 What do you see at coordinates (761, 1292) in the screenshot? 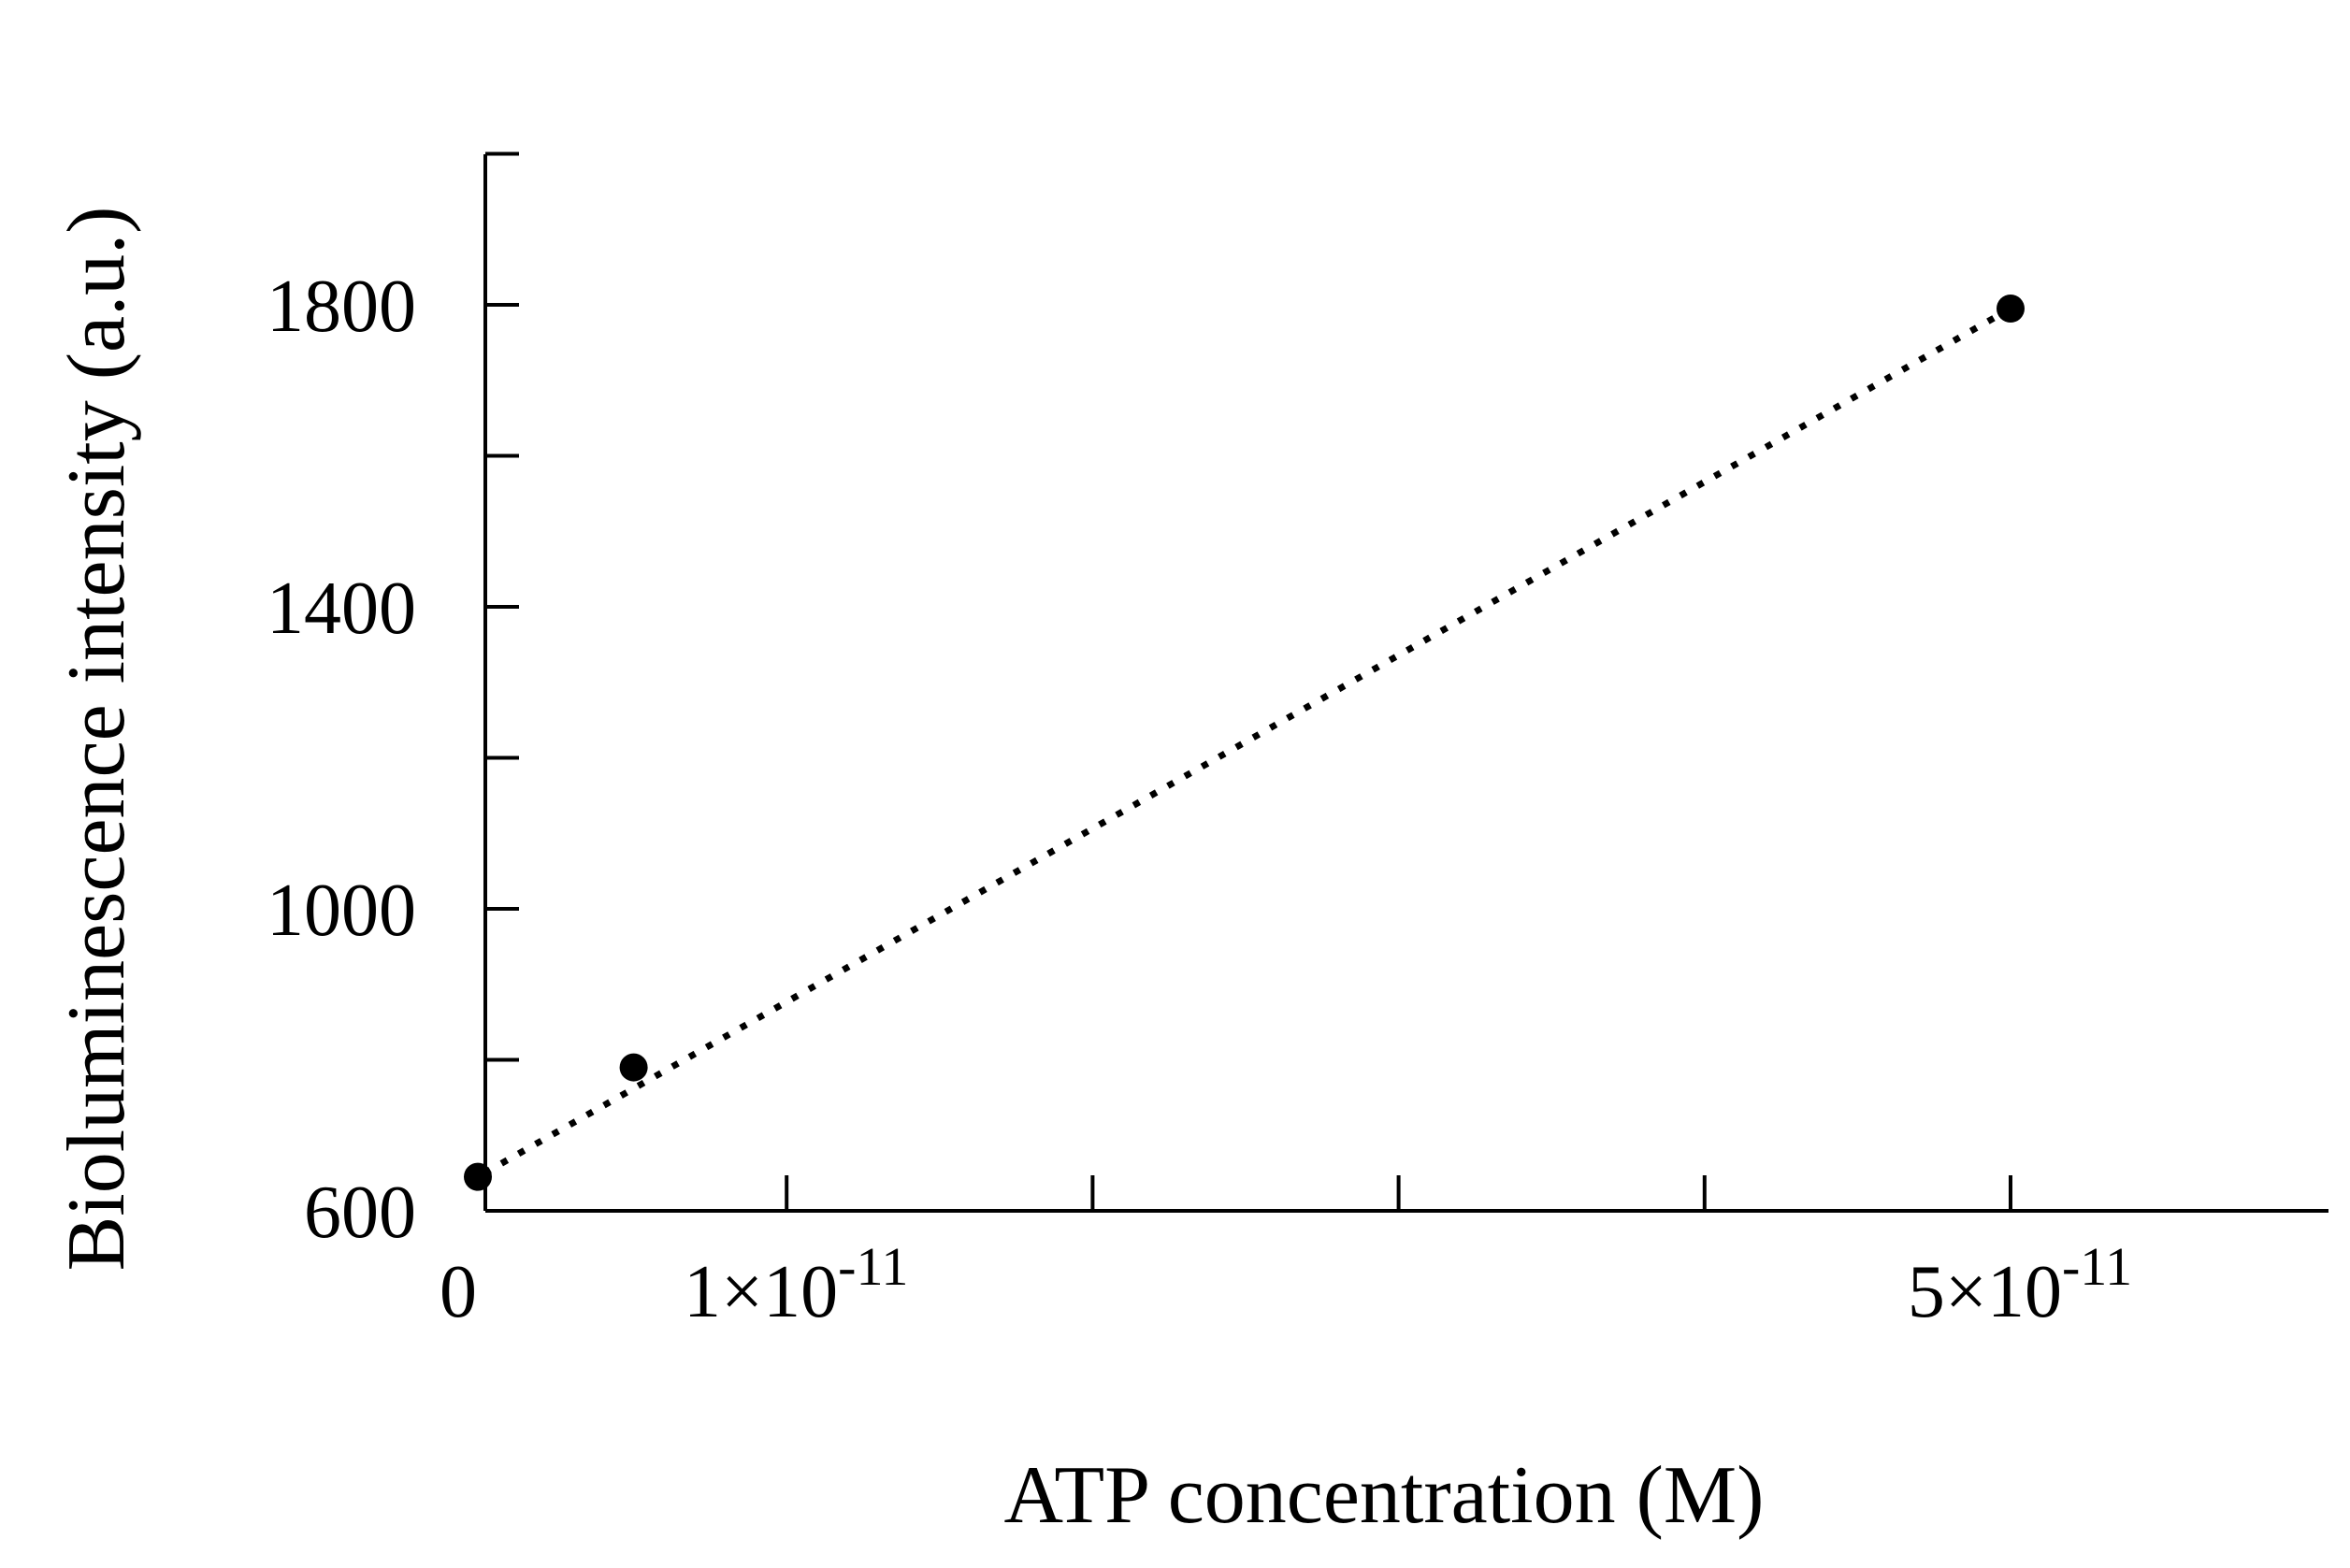
I see `x-tick-label-base: 1×10` at bounding box center [761, 1292].